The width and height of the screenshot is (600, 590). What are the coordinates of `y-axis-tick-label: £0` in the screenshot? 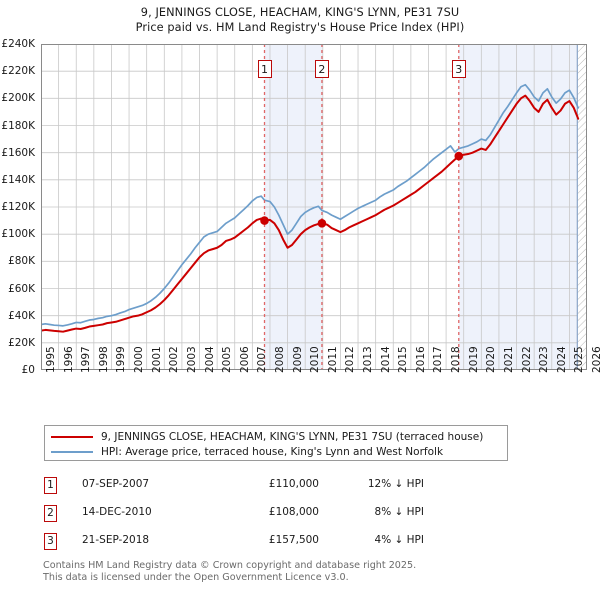 It's located at (28, 370).